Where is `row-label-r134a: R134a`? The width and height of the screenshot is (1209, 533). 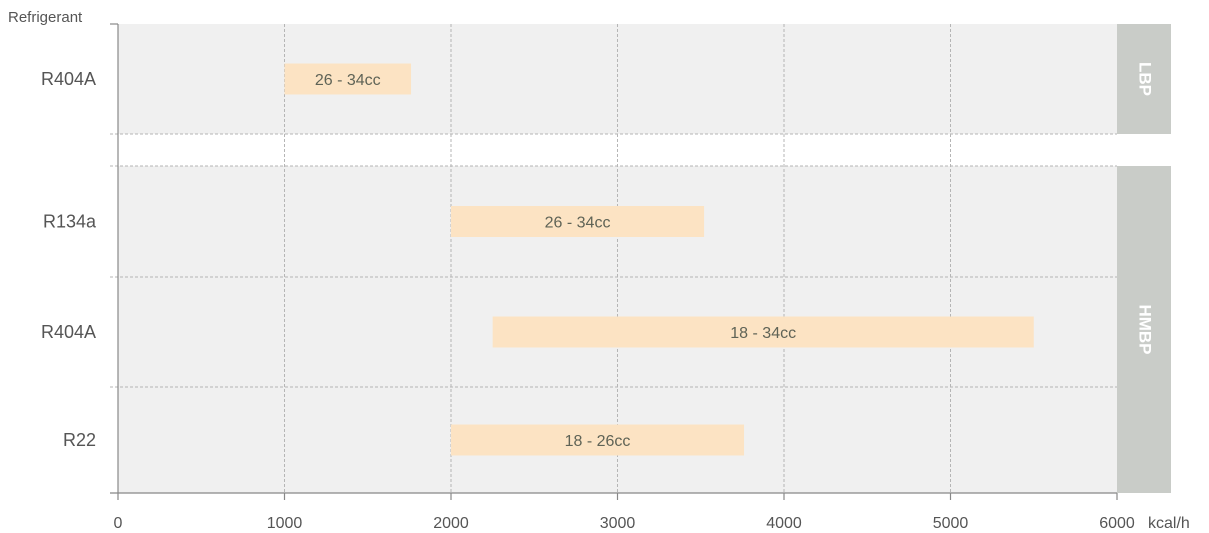
row-label-r134a: R134a is located at coordinates (70, 222).